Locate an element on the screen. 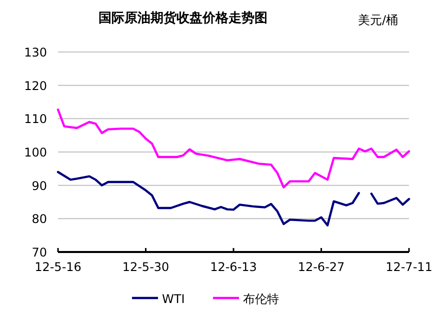 This screenshot has height=324, width=442. y-tick-label: 130 is located at coordinates (35, 53).